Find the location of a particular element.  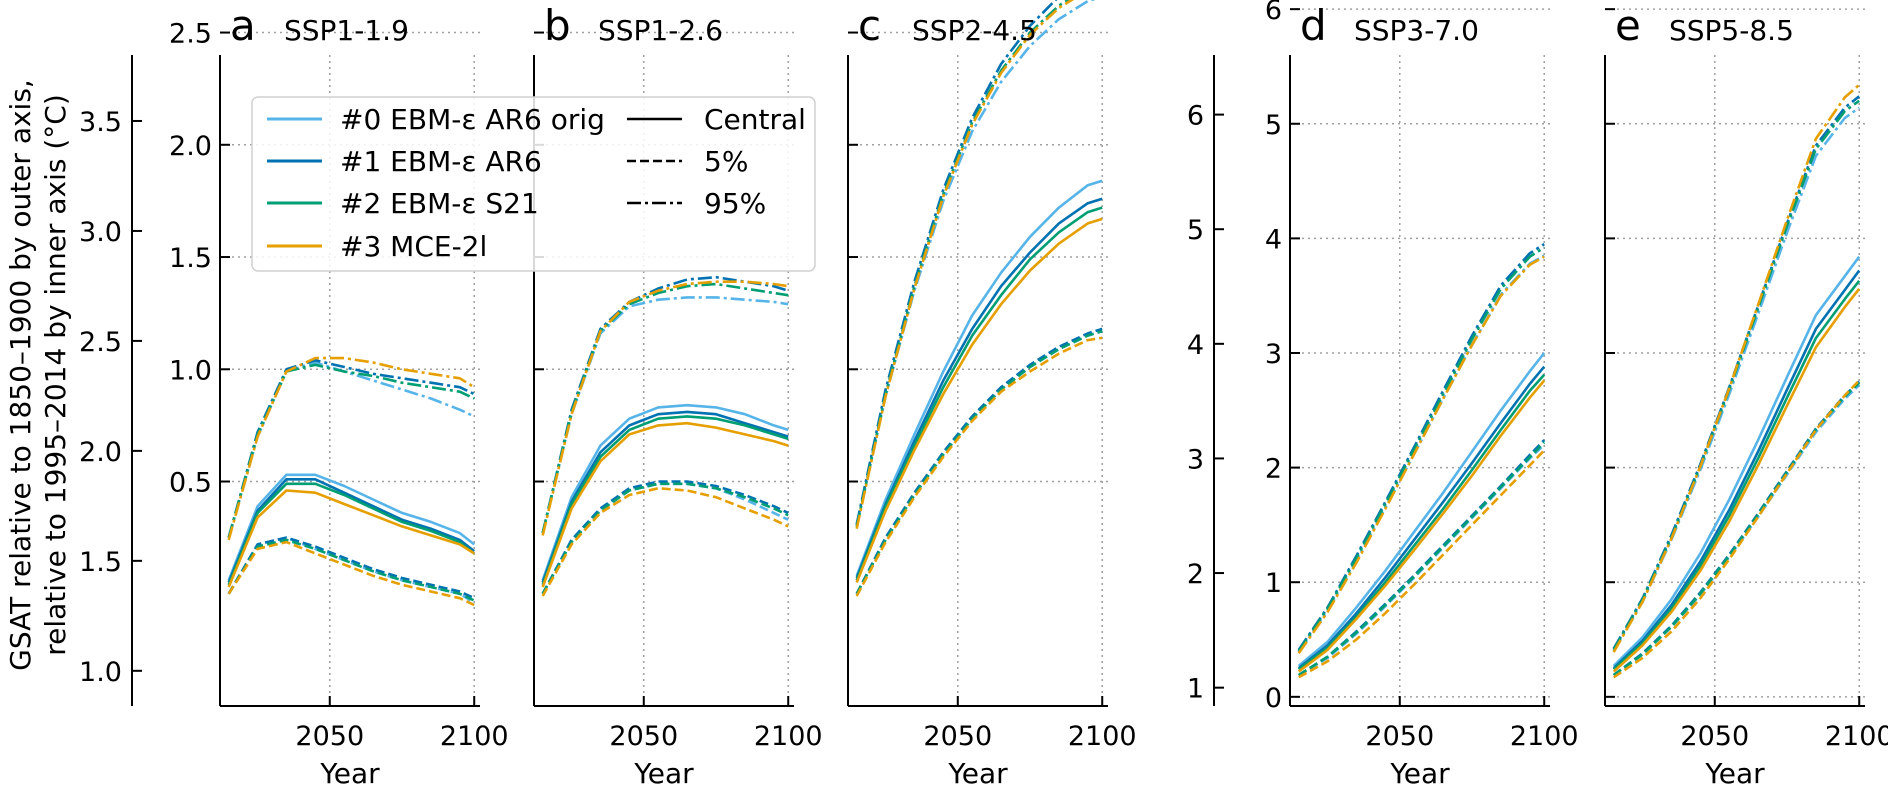

series-line-m0-p5 is located at coordinates (979, 462).